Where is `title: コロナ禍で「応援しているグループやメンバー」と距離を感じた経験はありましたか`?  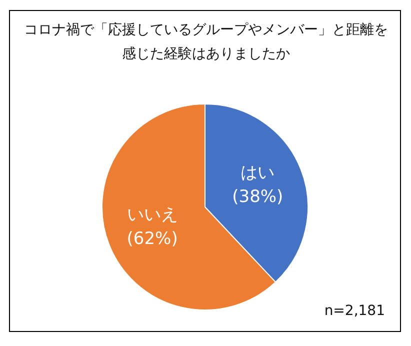 title: コロナ禍で「応援しているグループやメンバー」と距離を感じた経験はありましたか is located at coordinates (206, 42).